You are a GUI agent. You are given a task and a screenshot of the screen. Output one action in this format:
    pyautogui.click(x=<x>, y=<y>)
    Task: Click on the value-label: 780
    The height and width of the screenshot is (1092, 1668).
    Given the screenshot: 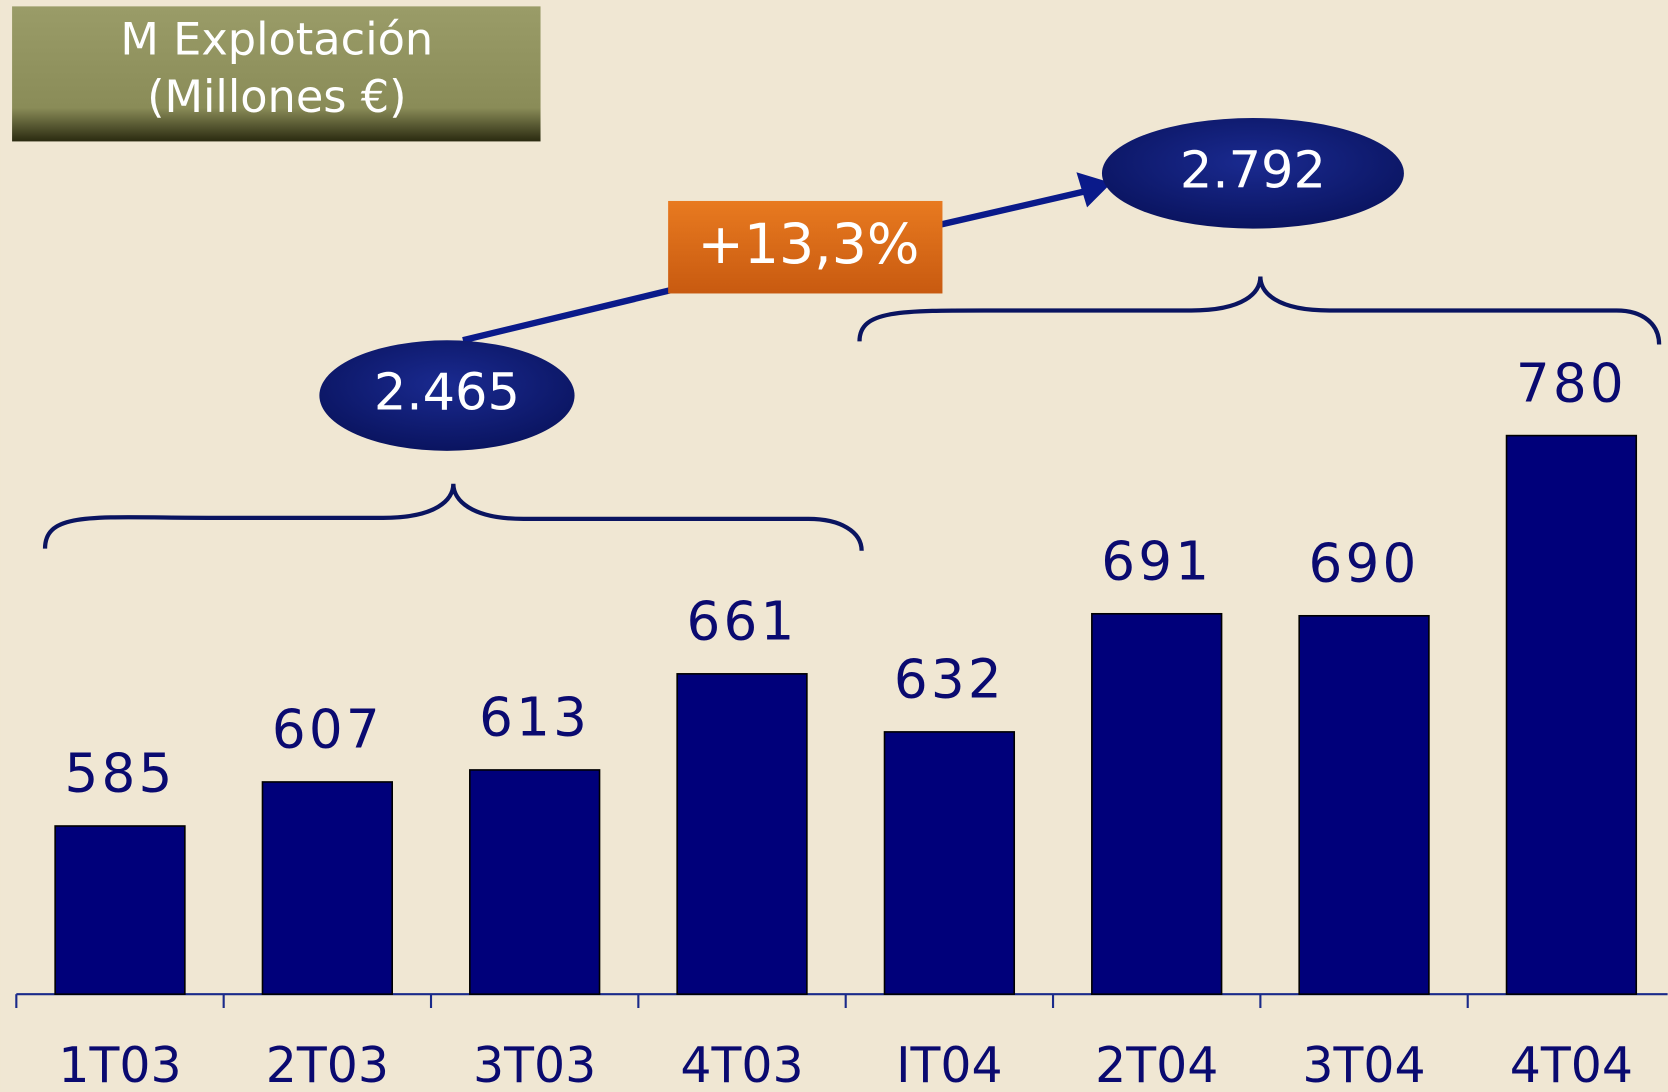 What is the action you would take?
    pyautogui.click(x=1571, y=383)
    